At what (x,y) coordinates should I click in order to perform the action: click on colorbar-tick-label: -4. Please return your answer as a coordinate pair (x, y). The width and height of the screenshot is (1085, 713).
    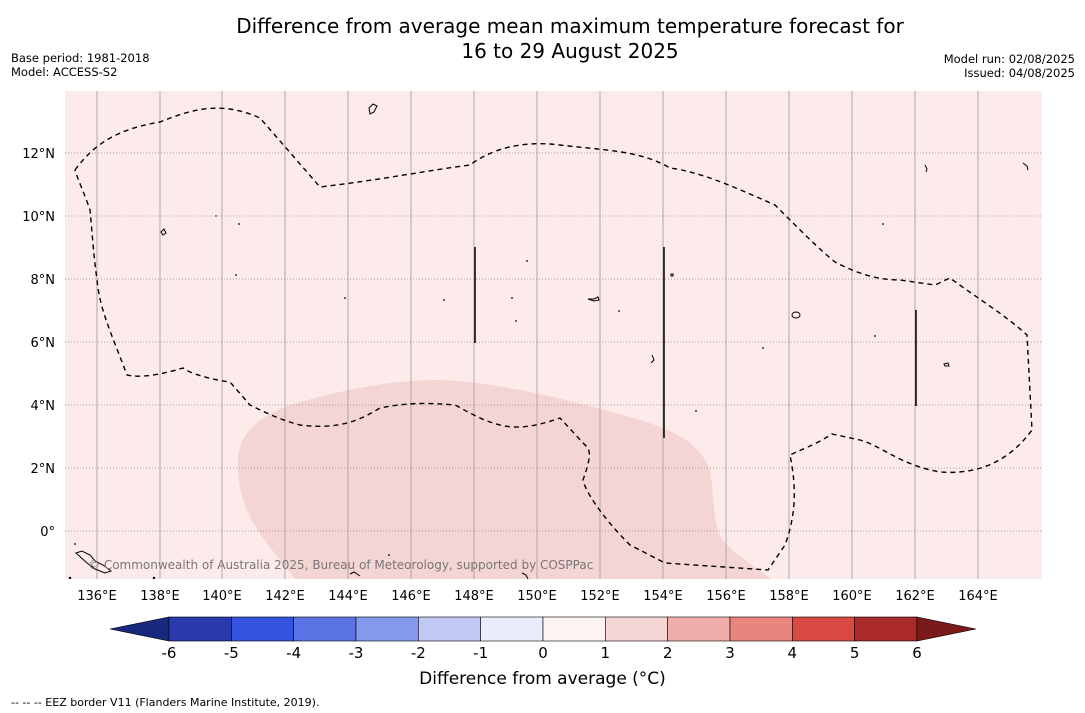
    Looking at the image, I should click on (293, 653).